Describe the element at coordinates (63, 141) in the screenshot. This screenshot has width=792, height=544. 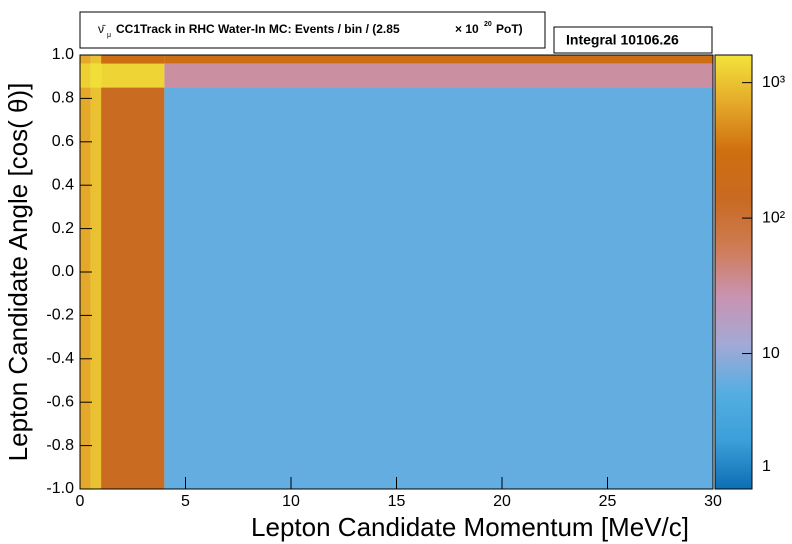
I see `y-tick-label: 0.6` at that location.